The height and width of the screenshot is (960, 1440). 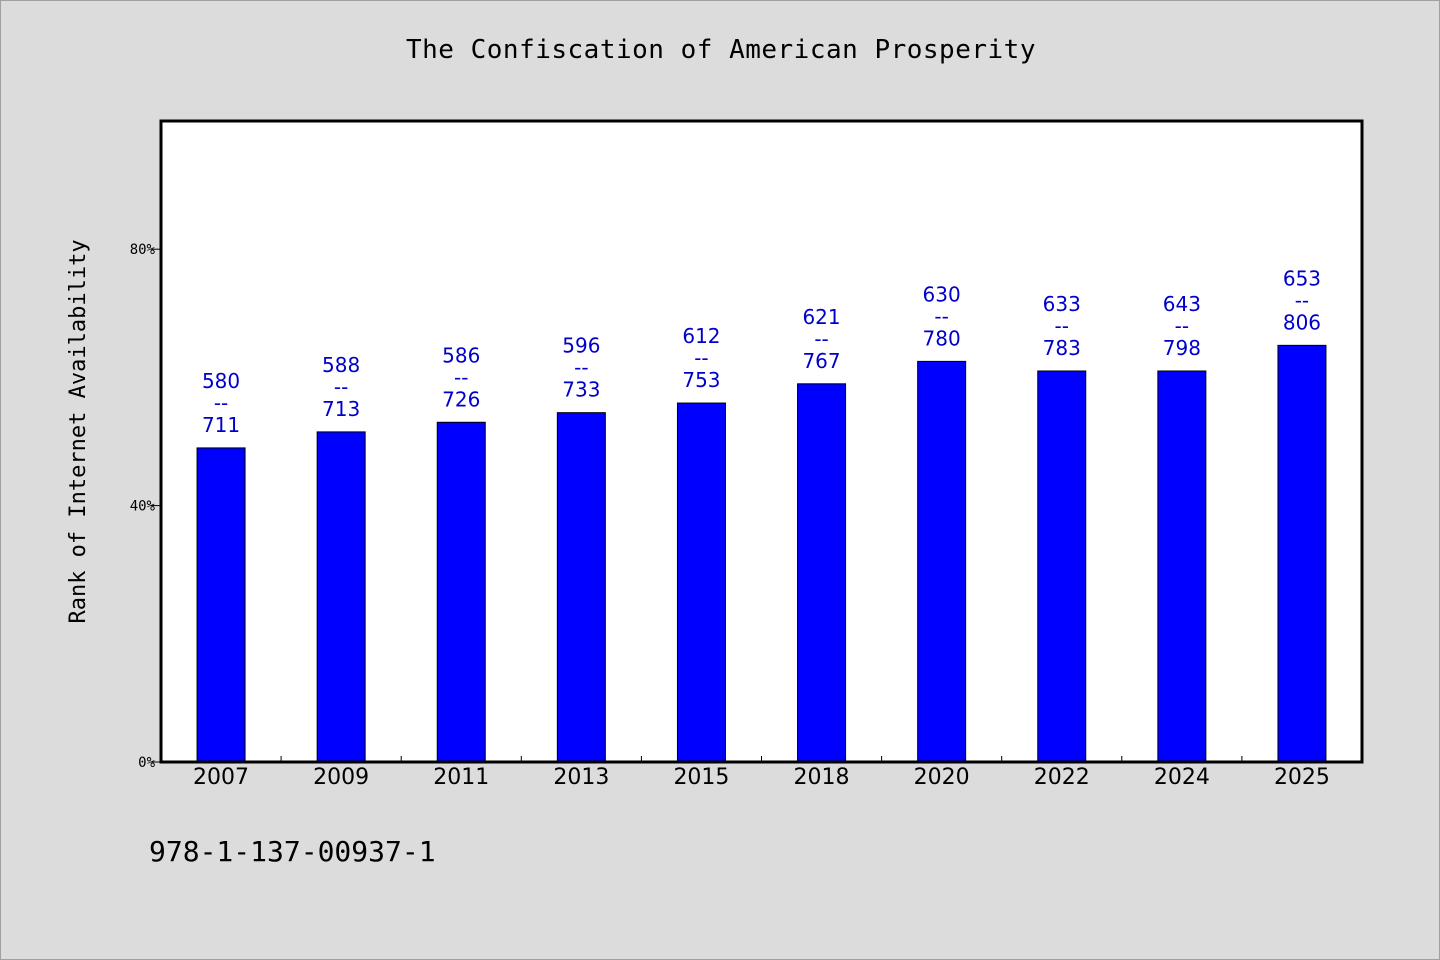 I want to click on data-label-2022-2: 783, so click(x=1062, y=348).